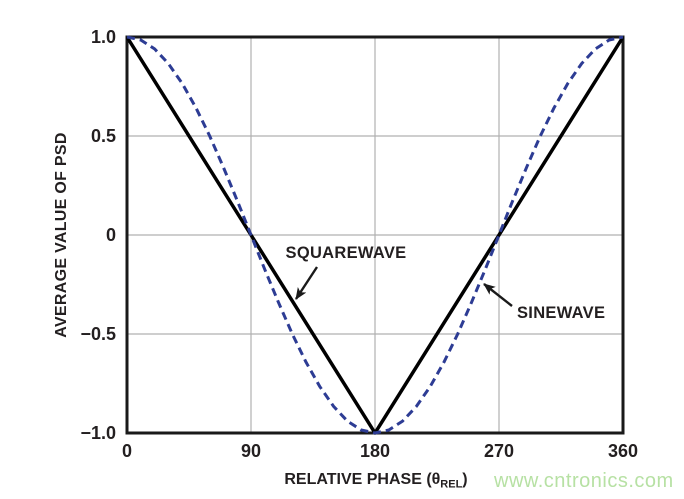 The height and width of the screenshot is (499, 684). Describe the element at coordinates (499, 451) in the screenshot. I see `x-tick-label: 270` at that location.